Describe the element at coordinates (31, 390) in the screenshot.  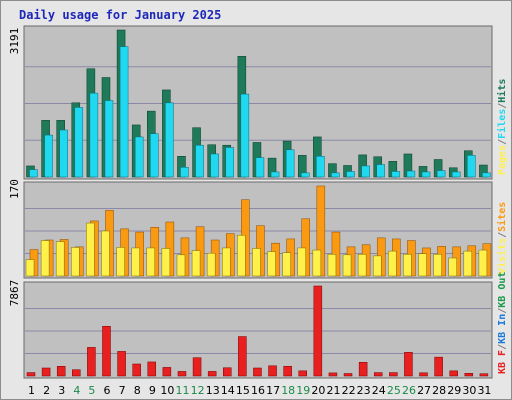
I see `x-tick-label: 1` at that location.